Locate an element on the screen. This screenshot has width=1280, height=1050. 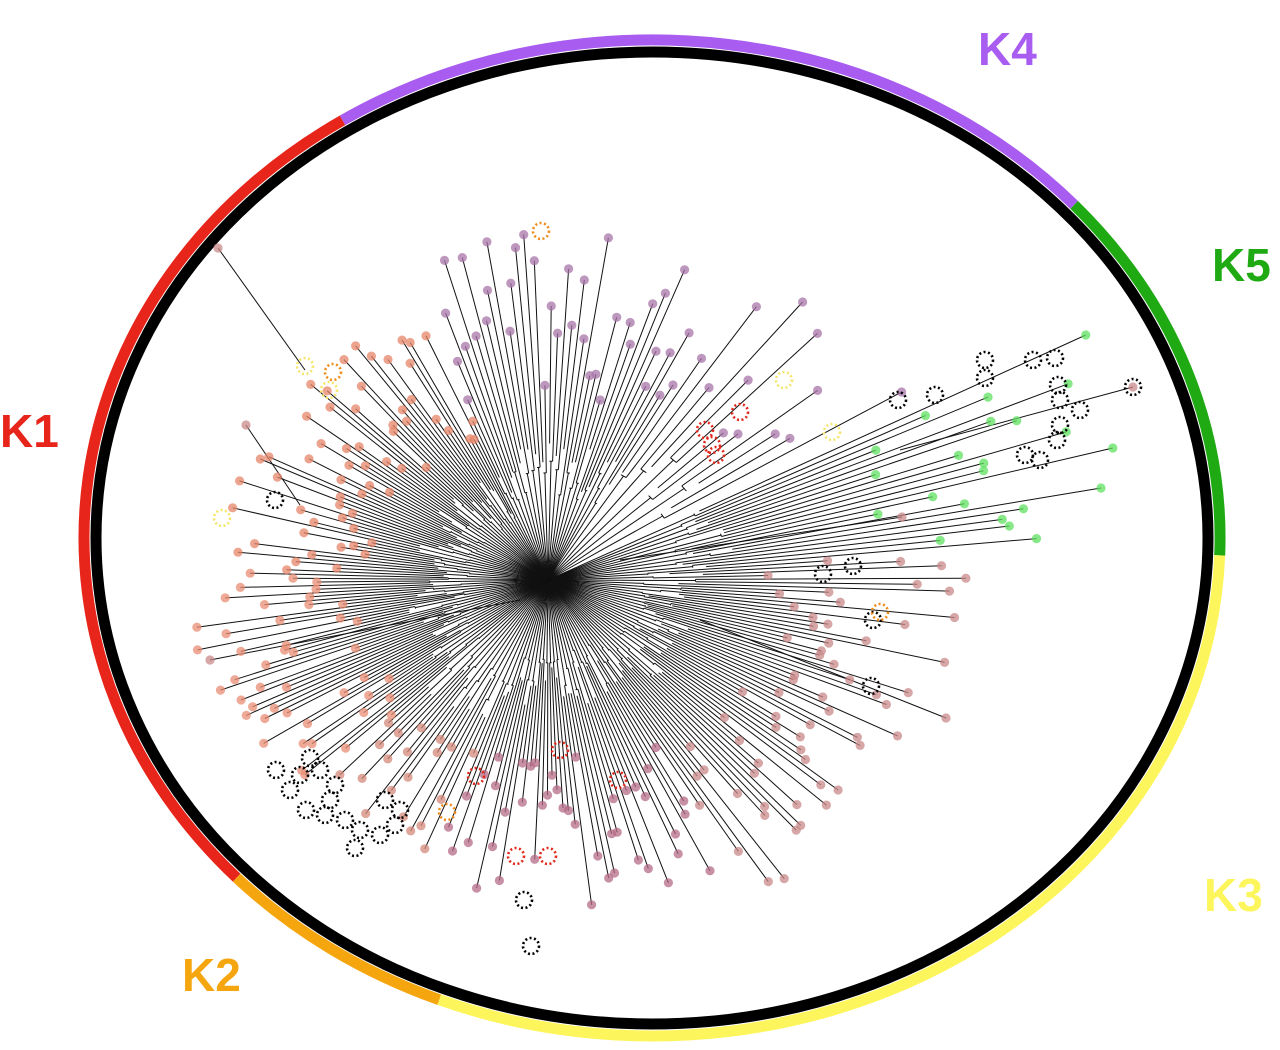
marker-yellow is located at coordinates (305, 366).